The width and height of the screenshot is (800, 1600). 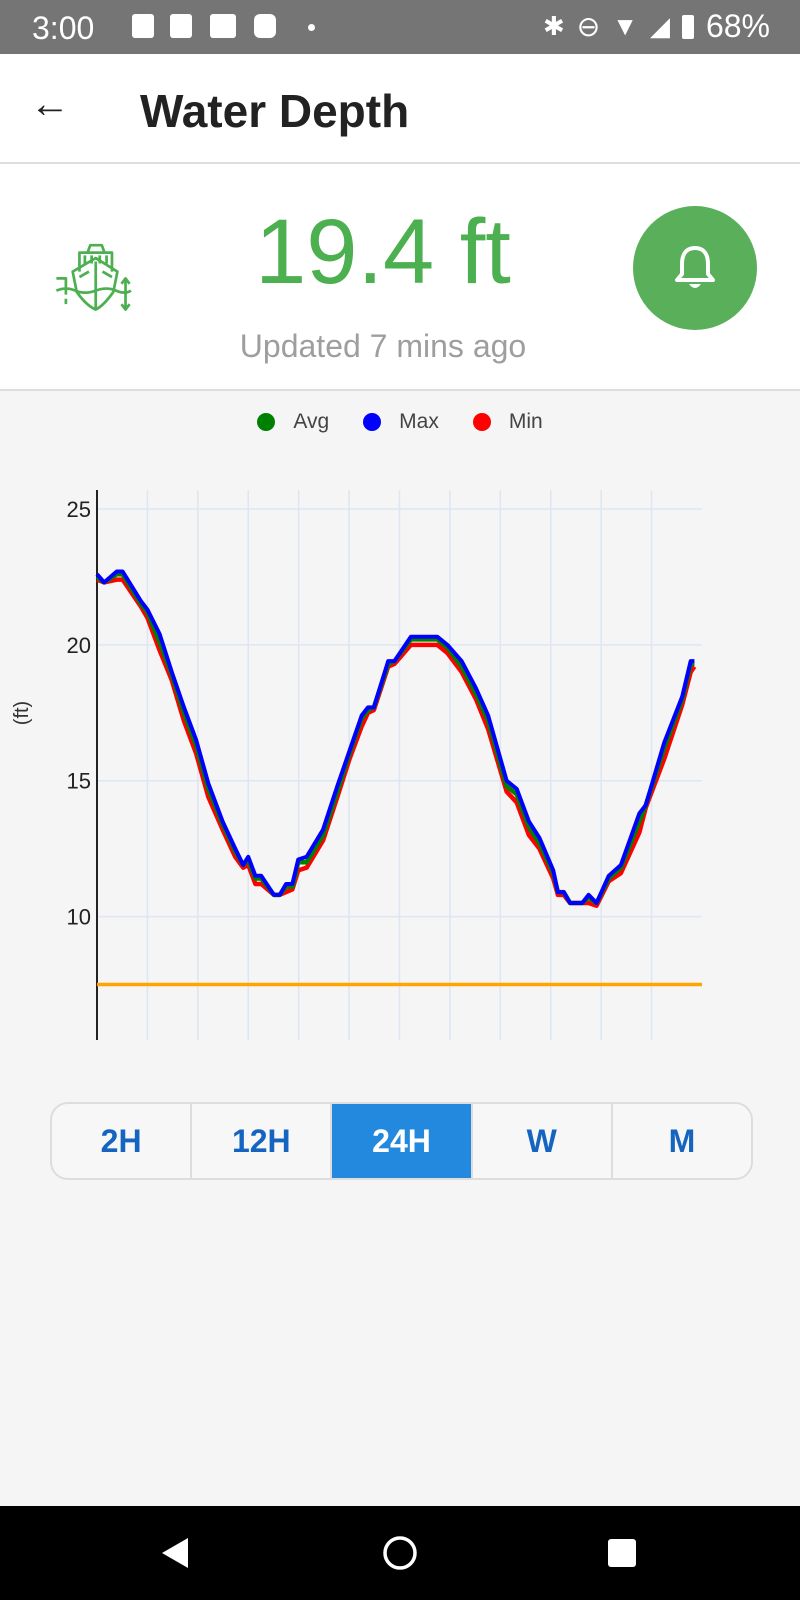 I want to click on legend-item-avg: Avg, so click(x=293, y=422).